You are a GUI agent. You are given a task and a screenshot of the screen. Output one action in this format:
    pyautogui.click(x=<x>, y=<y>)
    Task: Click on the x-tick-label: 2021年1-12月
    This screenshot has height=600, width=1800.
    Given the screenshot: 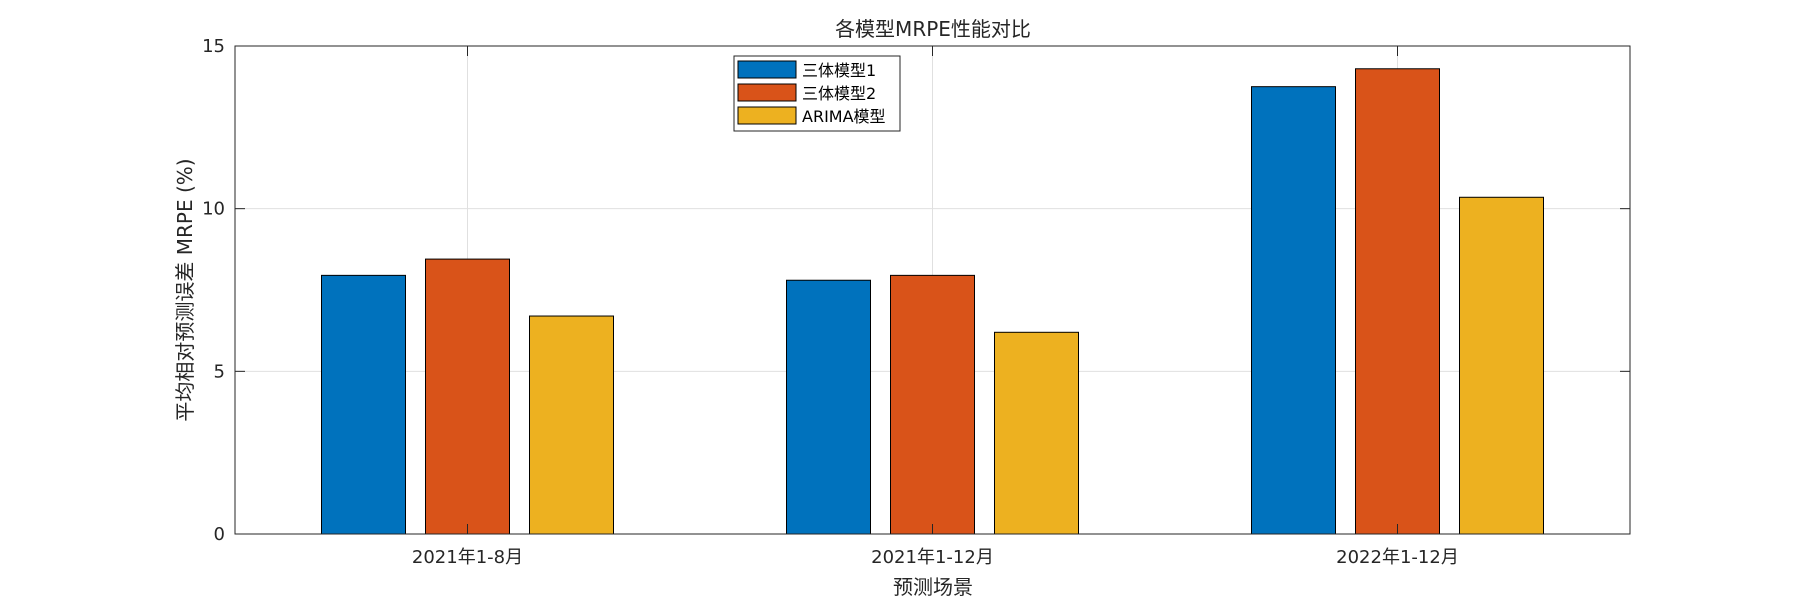 What is the action you would take?
    pyautogui.click(x=932, y=557)
    